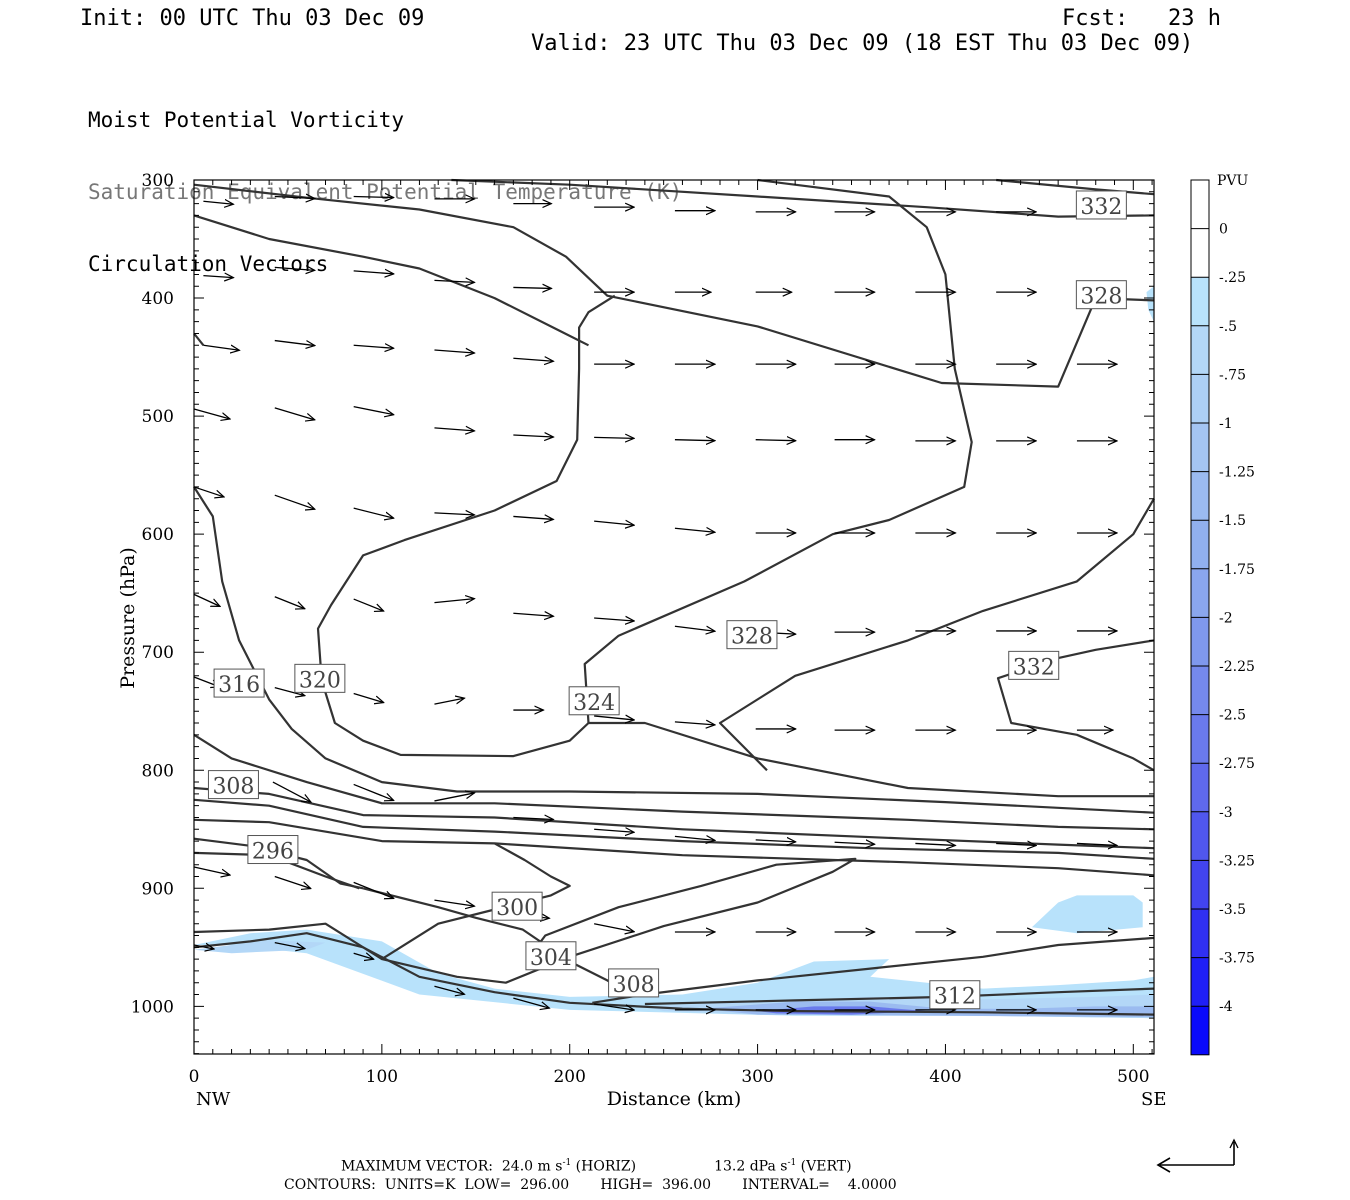 This screenshot has width=1350, height=1200. Describe the element at coordinates (320, 680) in the screenshot. I see `contour-label: 320` at that location.